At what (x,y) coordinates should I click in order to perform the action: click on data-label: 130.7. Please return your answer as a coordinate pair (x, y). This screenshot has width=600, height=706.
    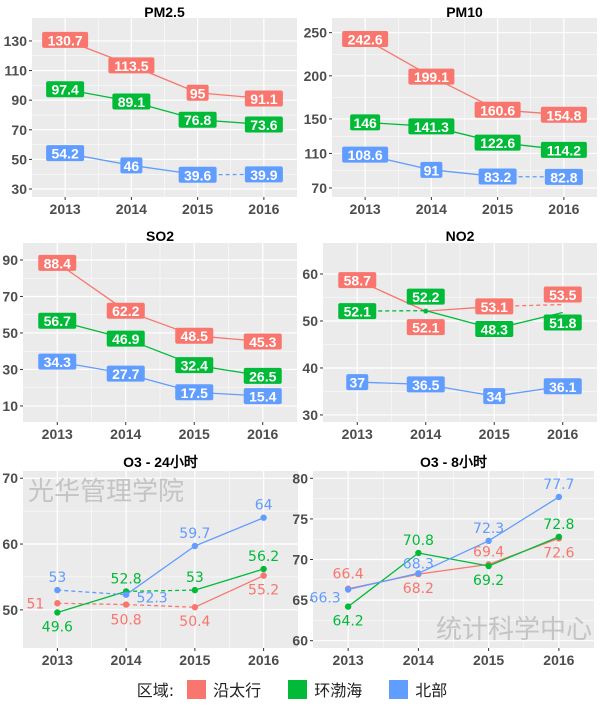
    Looking at the image, I should click on (65, 40).